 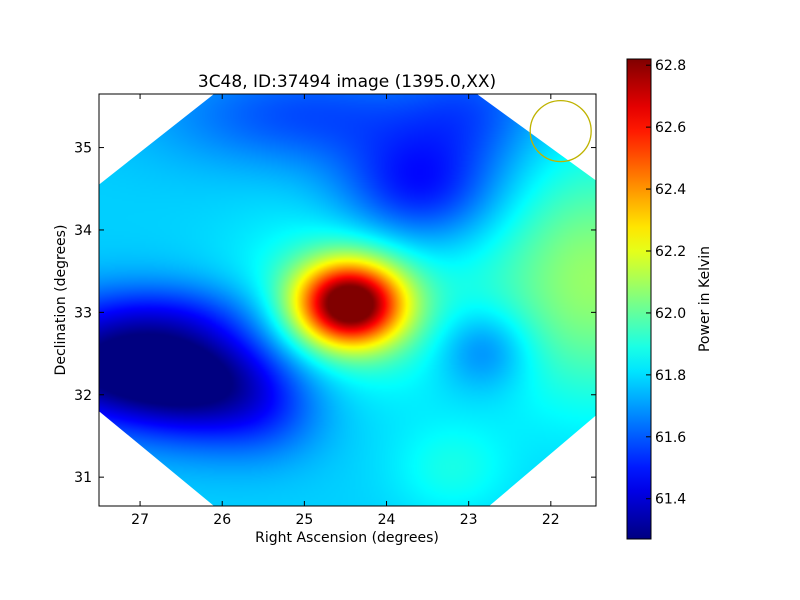 What do you see at coordinates (670, 438) in the screenshot?
I see `colorbar-tick-label: 61.6` at bounding box center [670, 438].